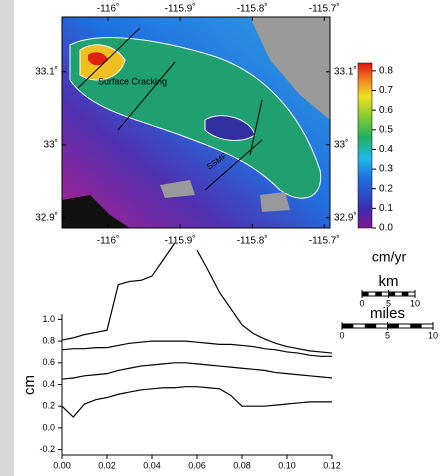 Image resolution: width=443 pixels, height=476 pixels. I want to click on x-tick-label: 0.04, so click(152, 465).